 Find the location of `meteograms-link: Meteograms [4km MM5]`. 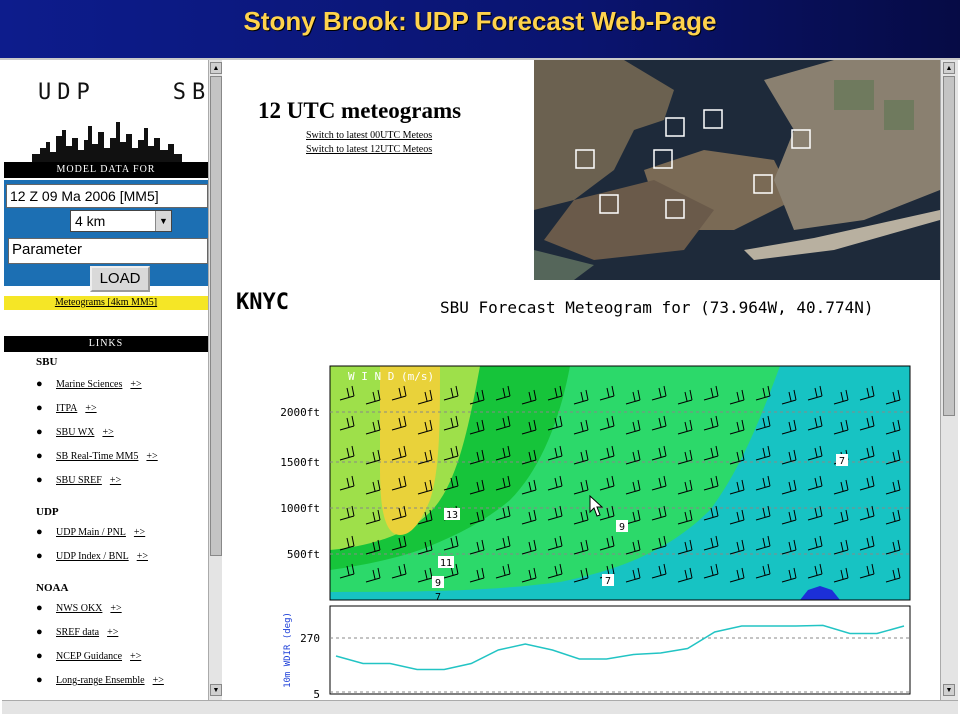

meteograms-link: Meteograms [4km MM5] is located at coordinates (106, 303).